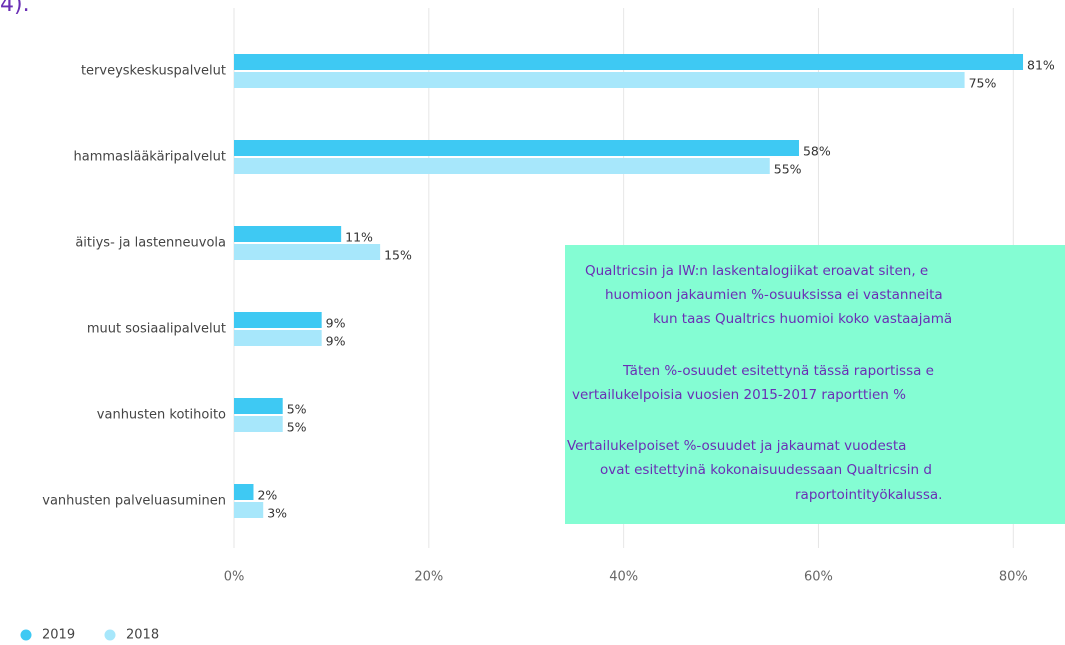  What do you see at coordinates (398, 255) in the screenshot?
I see `value-label: 15%` at bounding box center [398, 255].